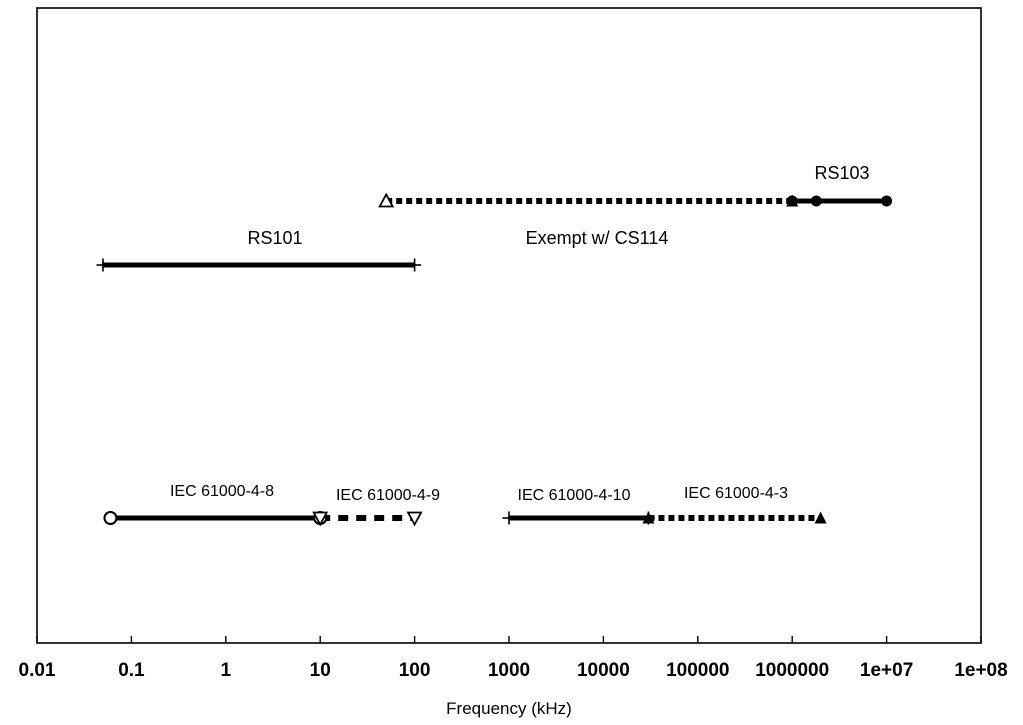  Describe the element at coordinates (320, 670) in the screenshot. I see `x-tick-label: 10` at that location.